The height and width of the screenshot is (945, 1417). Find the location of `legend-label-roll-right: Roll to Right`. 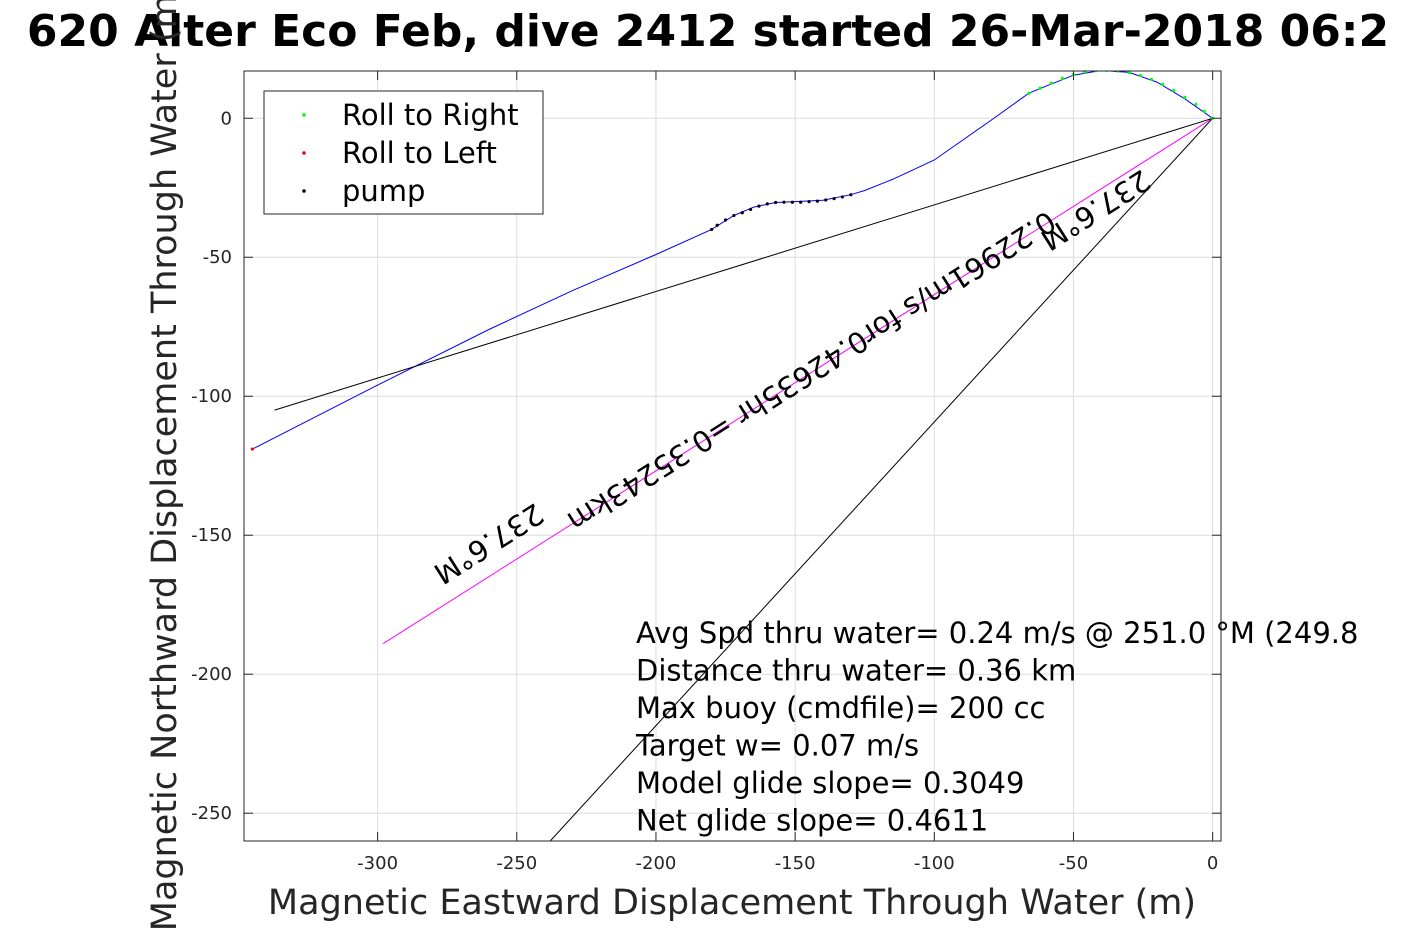

legend-label-roll-right: Roll to Right is located at coordinates (430, 115).